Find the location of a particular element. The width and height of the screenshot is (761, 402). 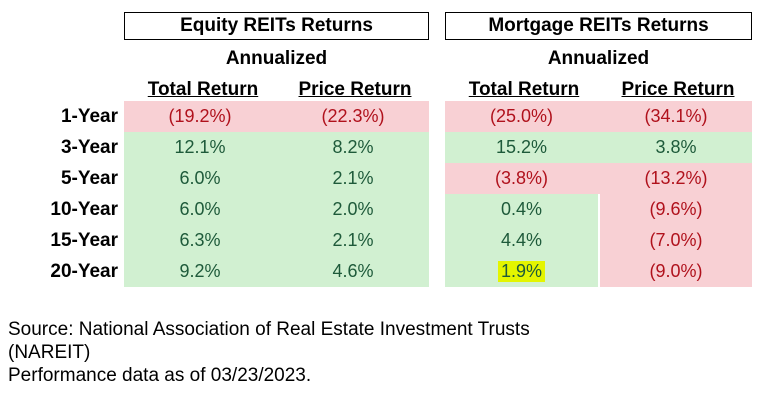

cell-15-year-mortgage-total: 4.4% is located at coordinates (521, 240).